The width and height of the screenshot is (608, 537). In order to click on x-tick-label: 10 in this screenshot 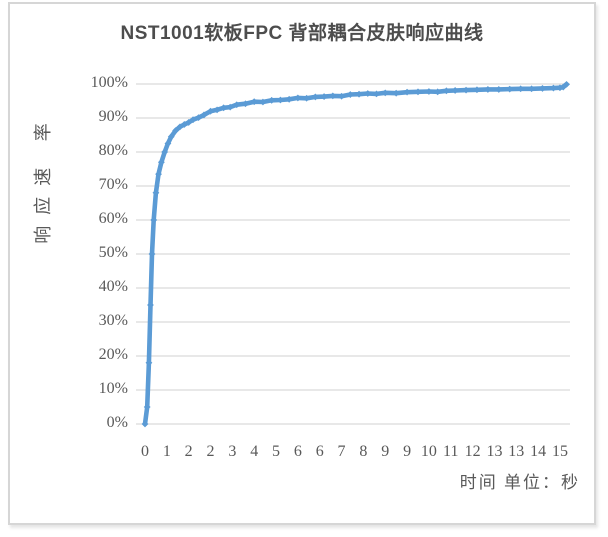, I will do `click(428, 451)`.